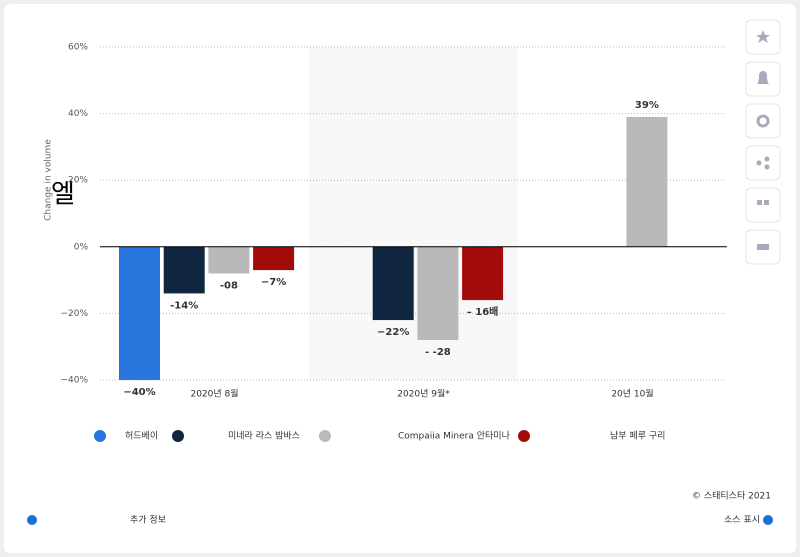  I want to click on star-icon, so click(763, 36).